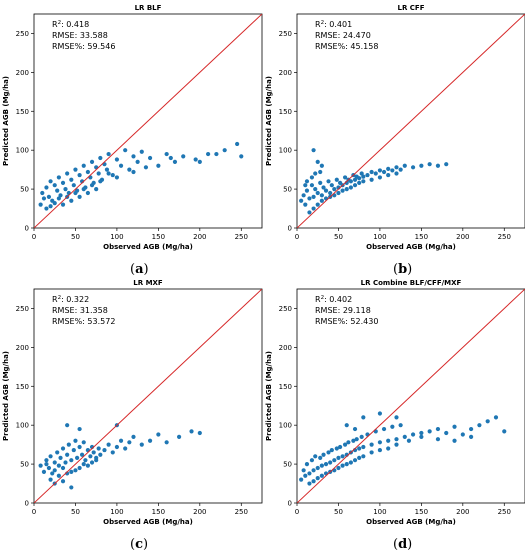 The width and height of the screenshot is (525, 550). Describe the element at coordinates (285, 151) in the screenshot. I see `y-tick-label: 100` at that location.